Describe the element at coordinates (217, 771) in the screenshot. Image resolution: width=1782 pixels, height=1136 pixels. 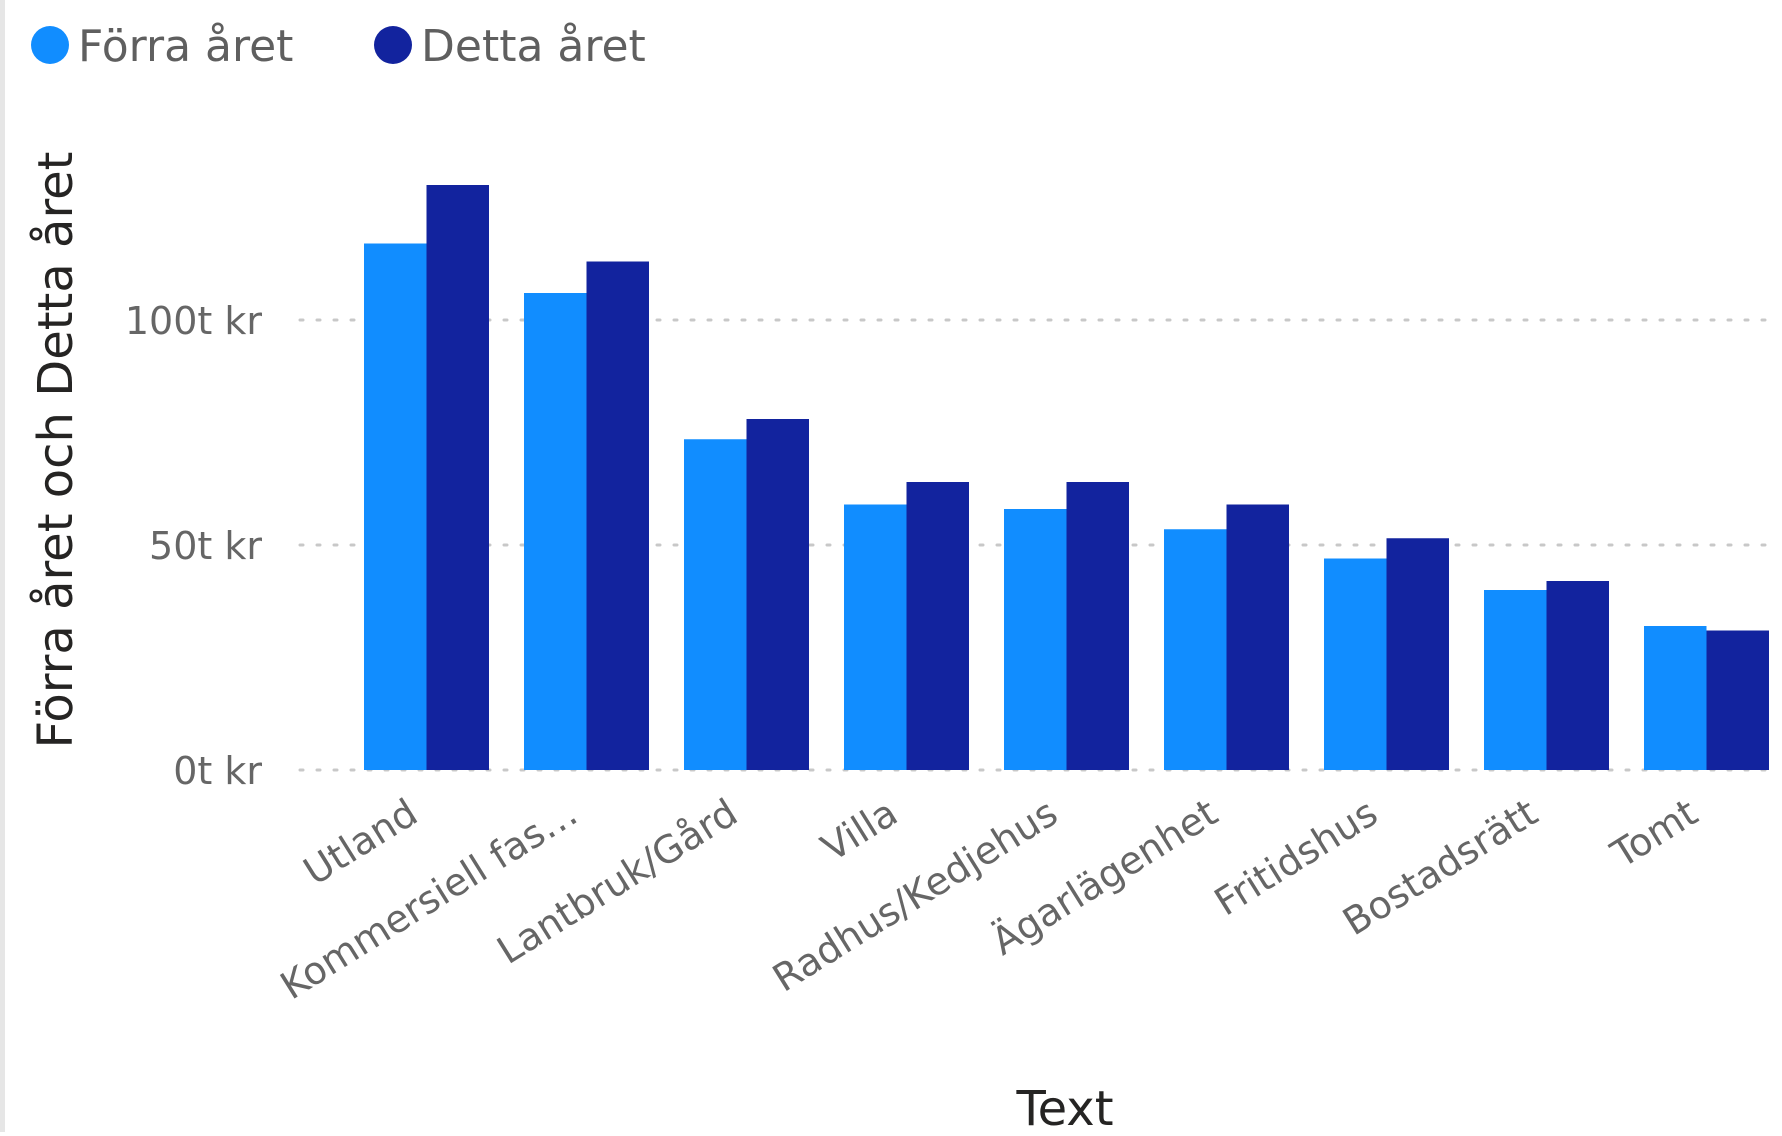
I see `y-tick-label-0: 0t kr` at that location.